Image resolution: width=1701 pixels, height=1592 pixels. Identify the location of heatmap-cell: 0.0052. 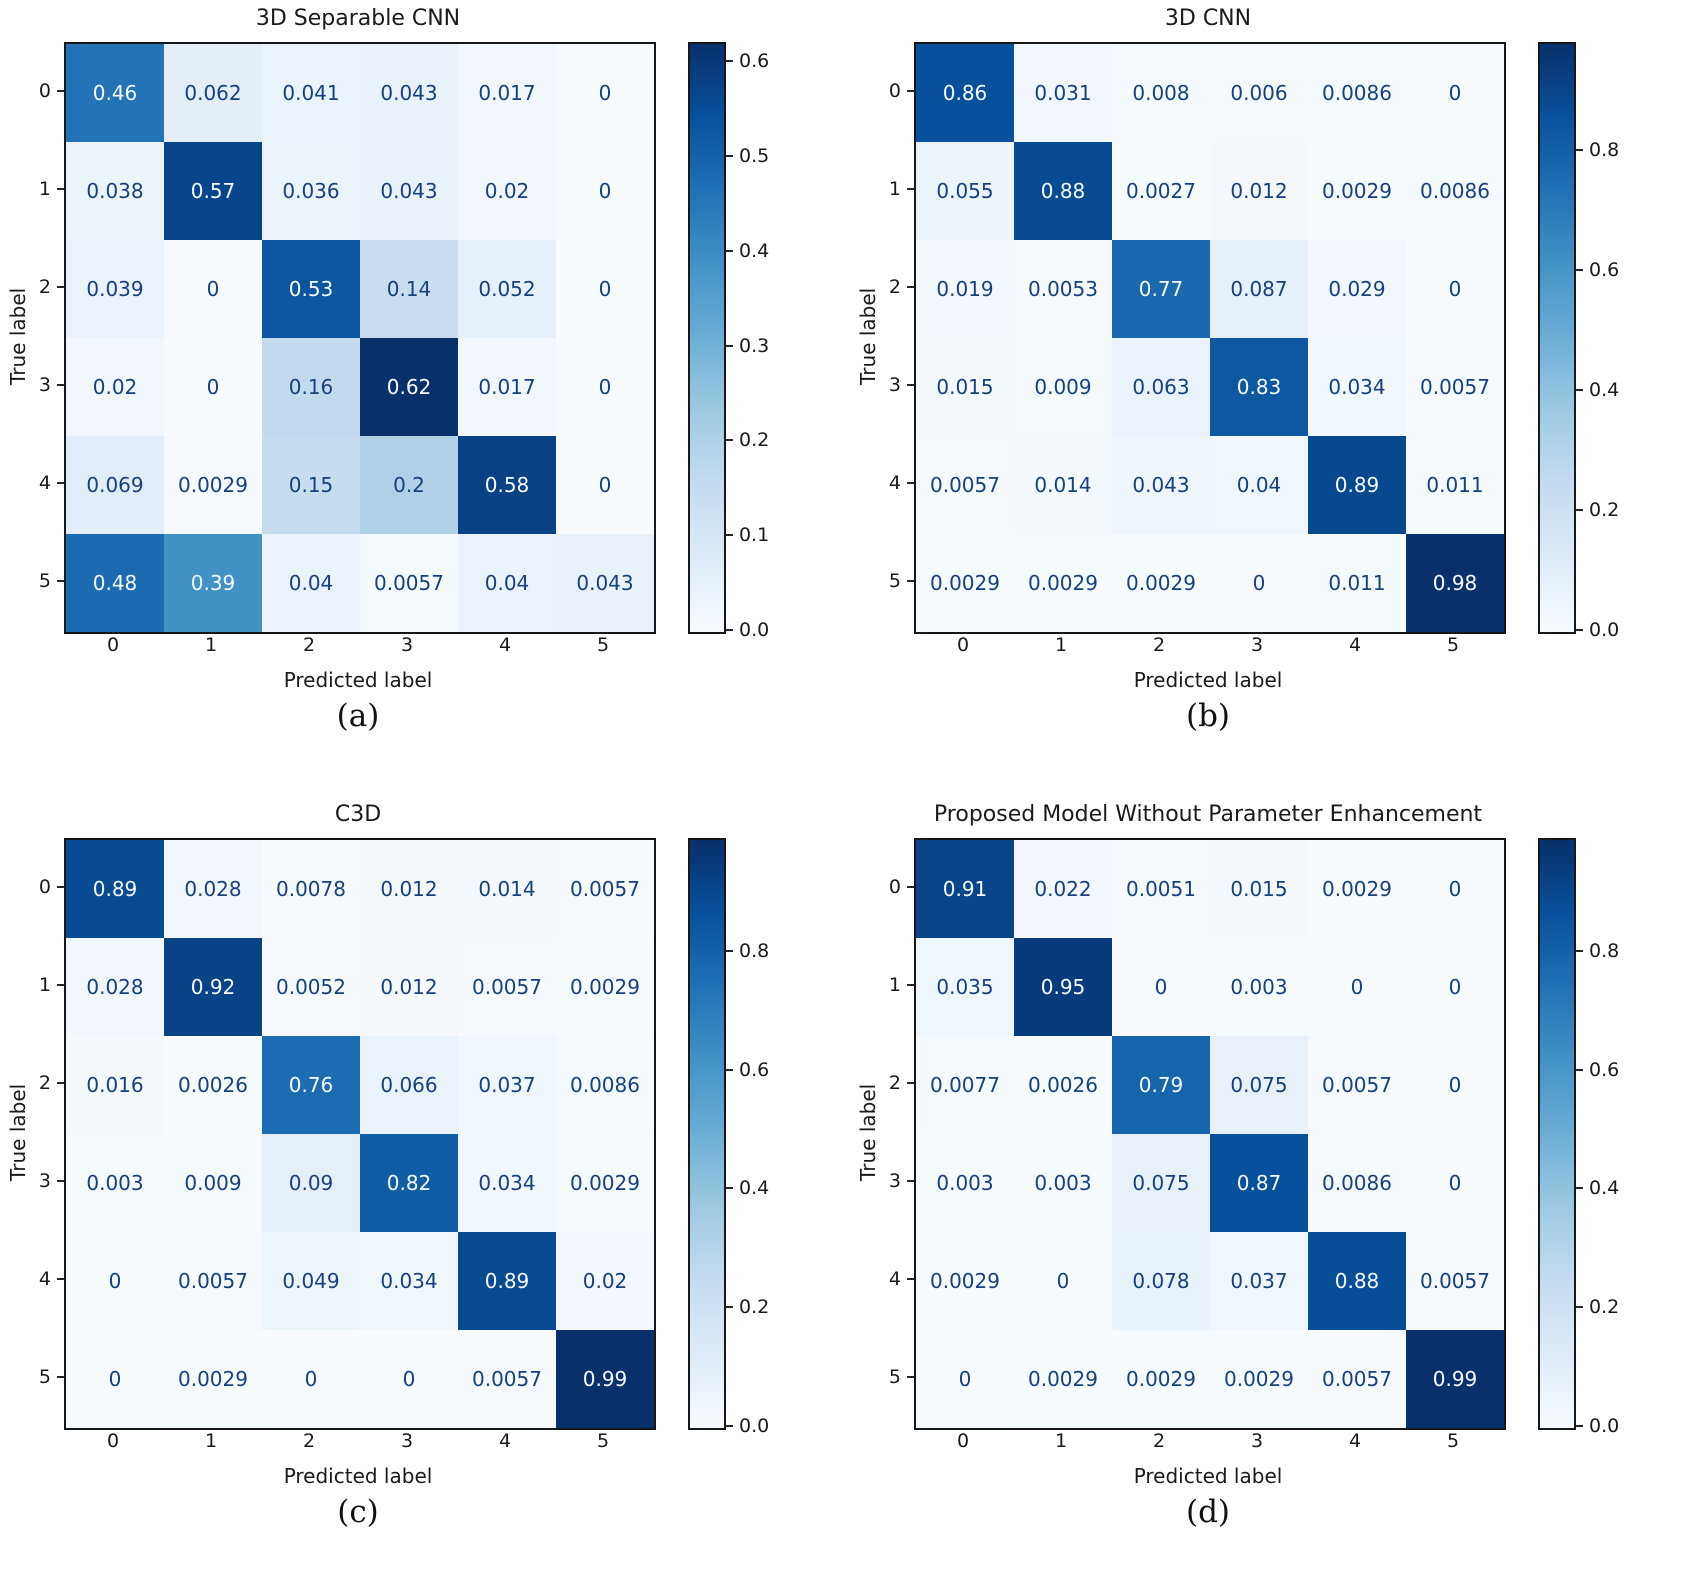
(311, 987).